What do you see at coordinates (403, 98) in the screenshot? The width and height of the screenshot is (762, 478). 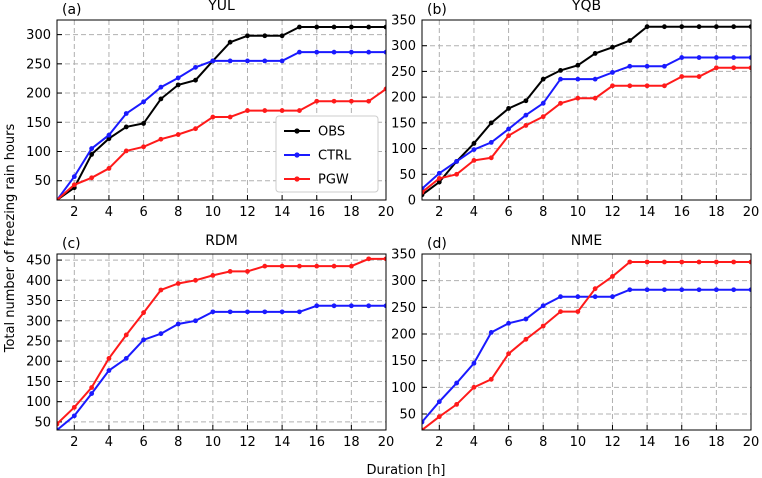 I see `y-tick-label: 200` at bounding box center [403, 98].